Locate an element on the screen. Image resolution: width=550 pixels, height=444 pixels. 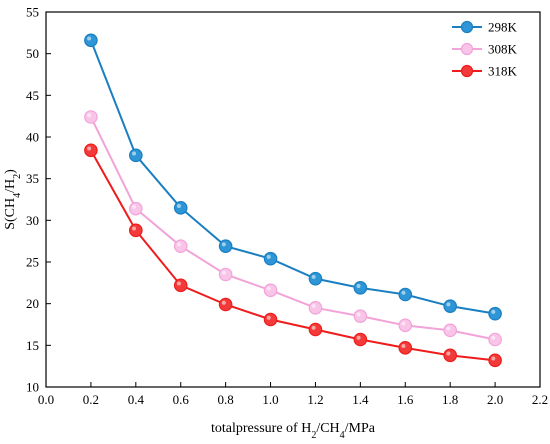
x-tick-label: 0.0 is located at coordinates (46, 399).